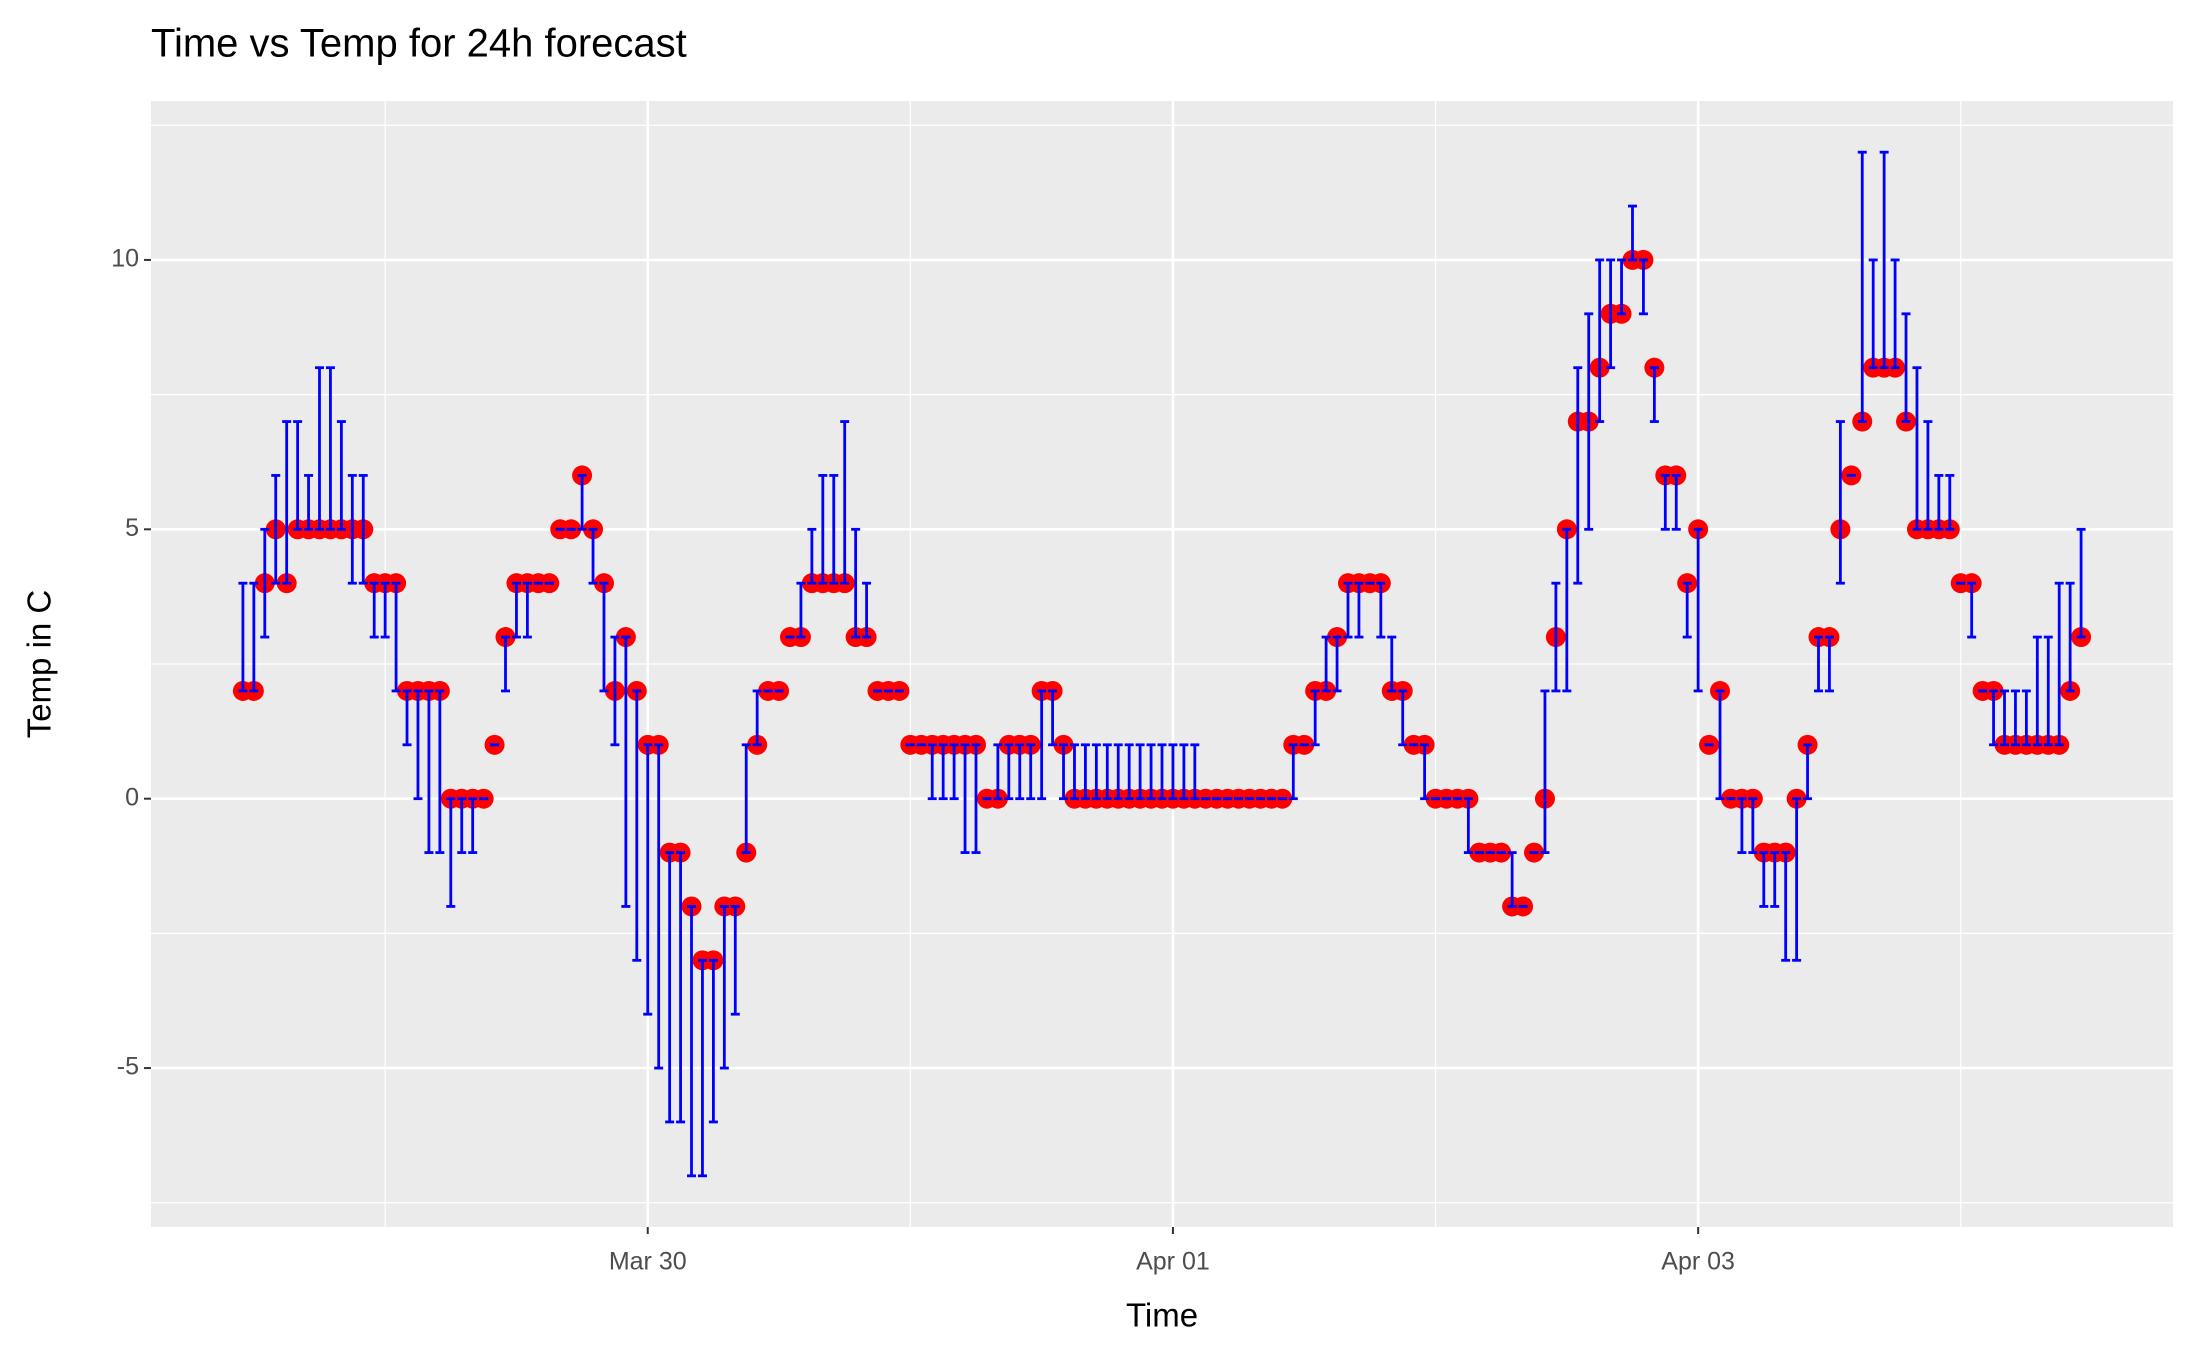  Describe the element at coordinates (419, 44) in the screenshot. I see `chart-title: Time vs Temp for 24h forecast` at that location.